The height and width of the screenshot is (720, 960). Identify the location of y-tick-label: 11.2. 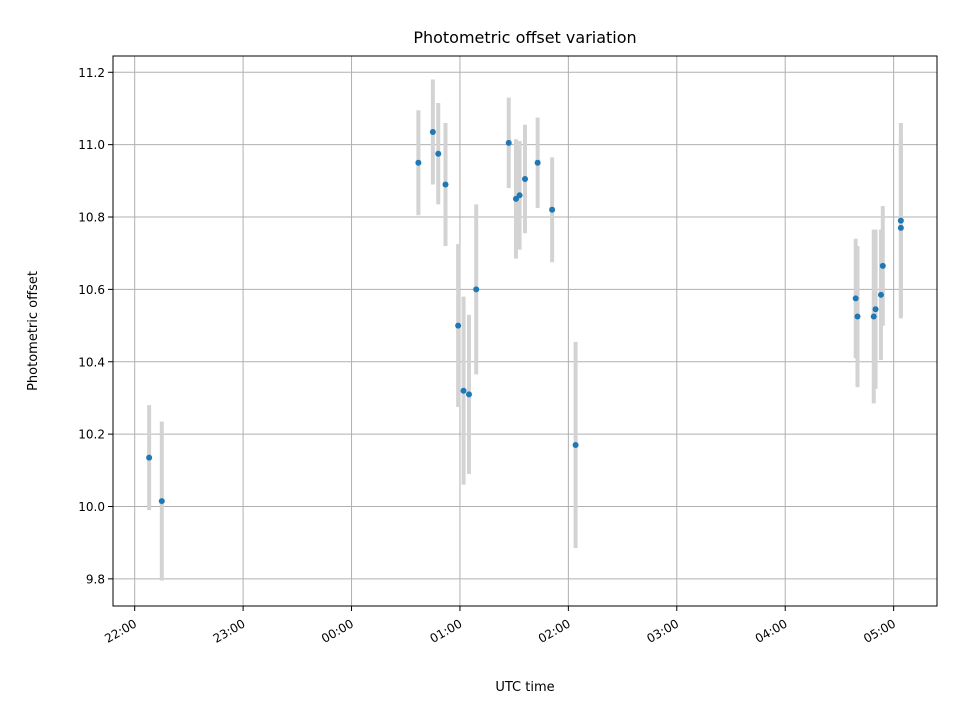
(91, 73).